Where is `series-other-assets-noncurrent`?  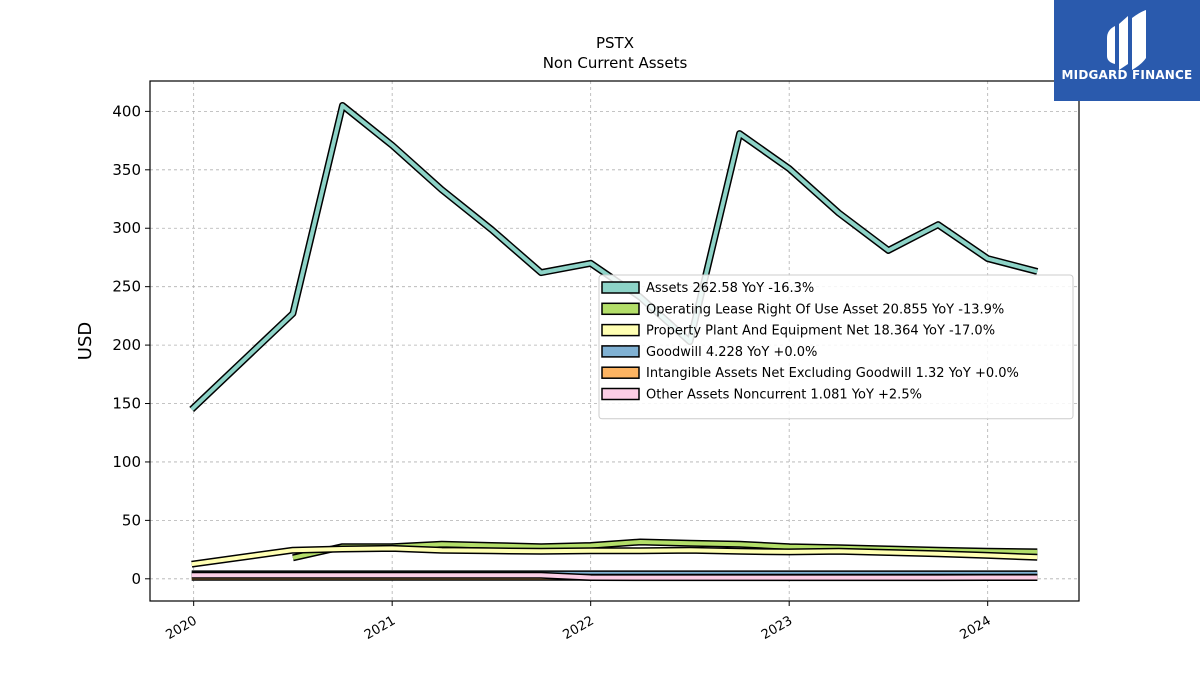 series-other-assets-noncurrent is located at coordinates (614, 576).